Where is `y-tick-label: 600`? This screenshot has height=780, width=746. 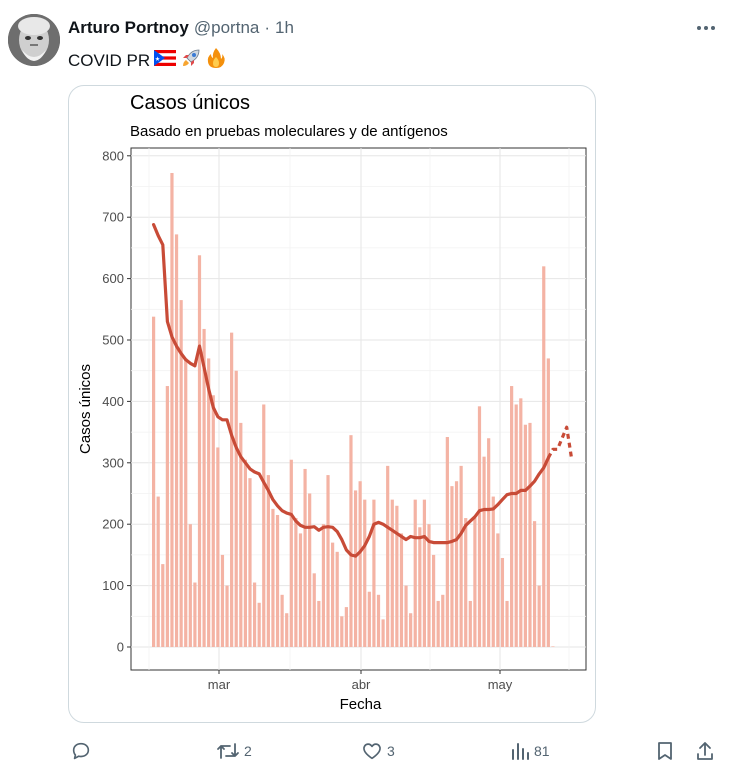
y-tick-label: 600 is located at coordinates (113, 278).